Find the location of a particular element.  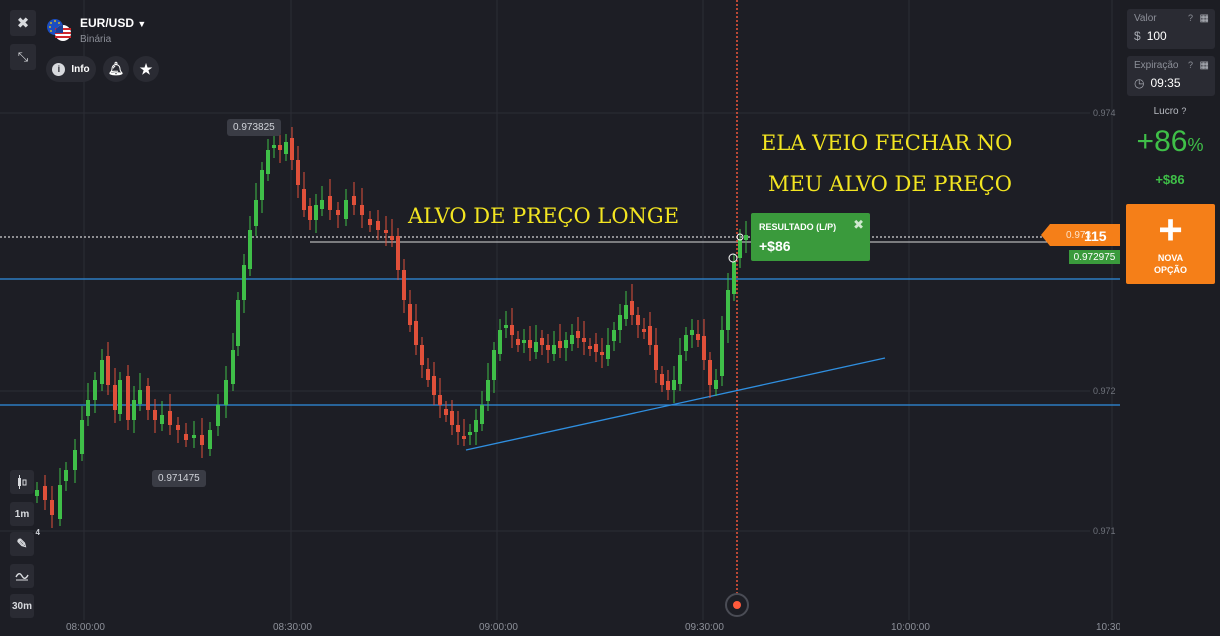

indicators-button is located at coordinates (22, 576).